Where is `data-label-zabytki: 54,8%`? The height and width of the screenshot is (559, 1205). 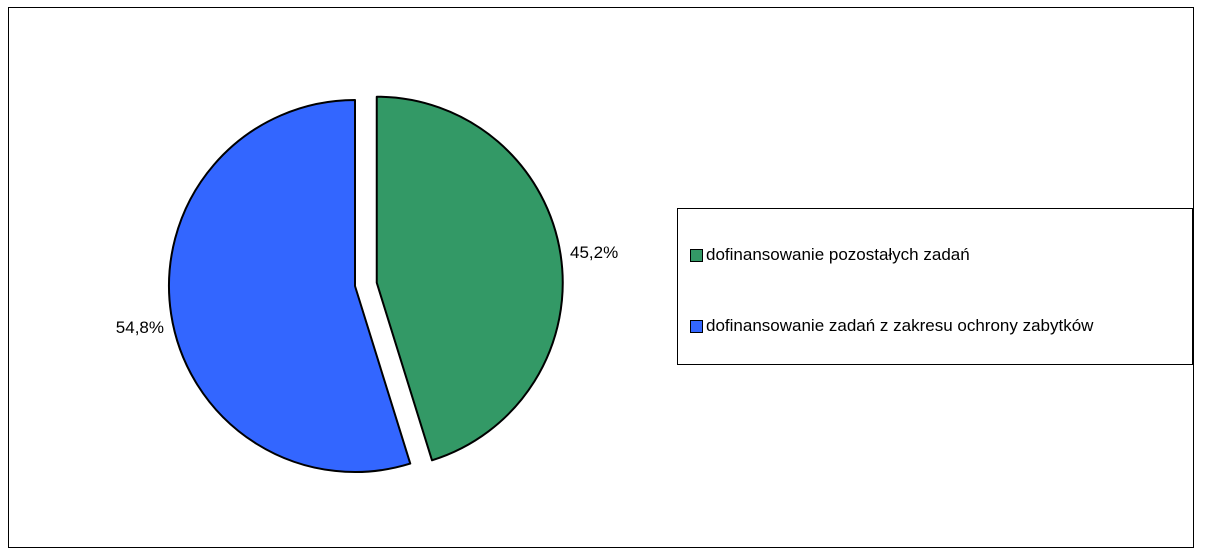
data-label-zabytki: 54,8% is located at coordinates (140, 327).